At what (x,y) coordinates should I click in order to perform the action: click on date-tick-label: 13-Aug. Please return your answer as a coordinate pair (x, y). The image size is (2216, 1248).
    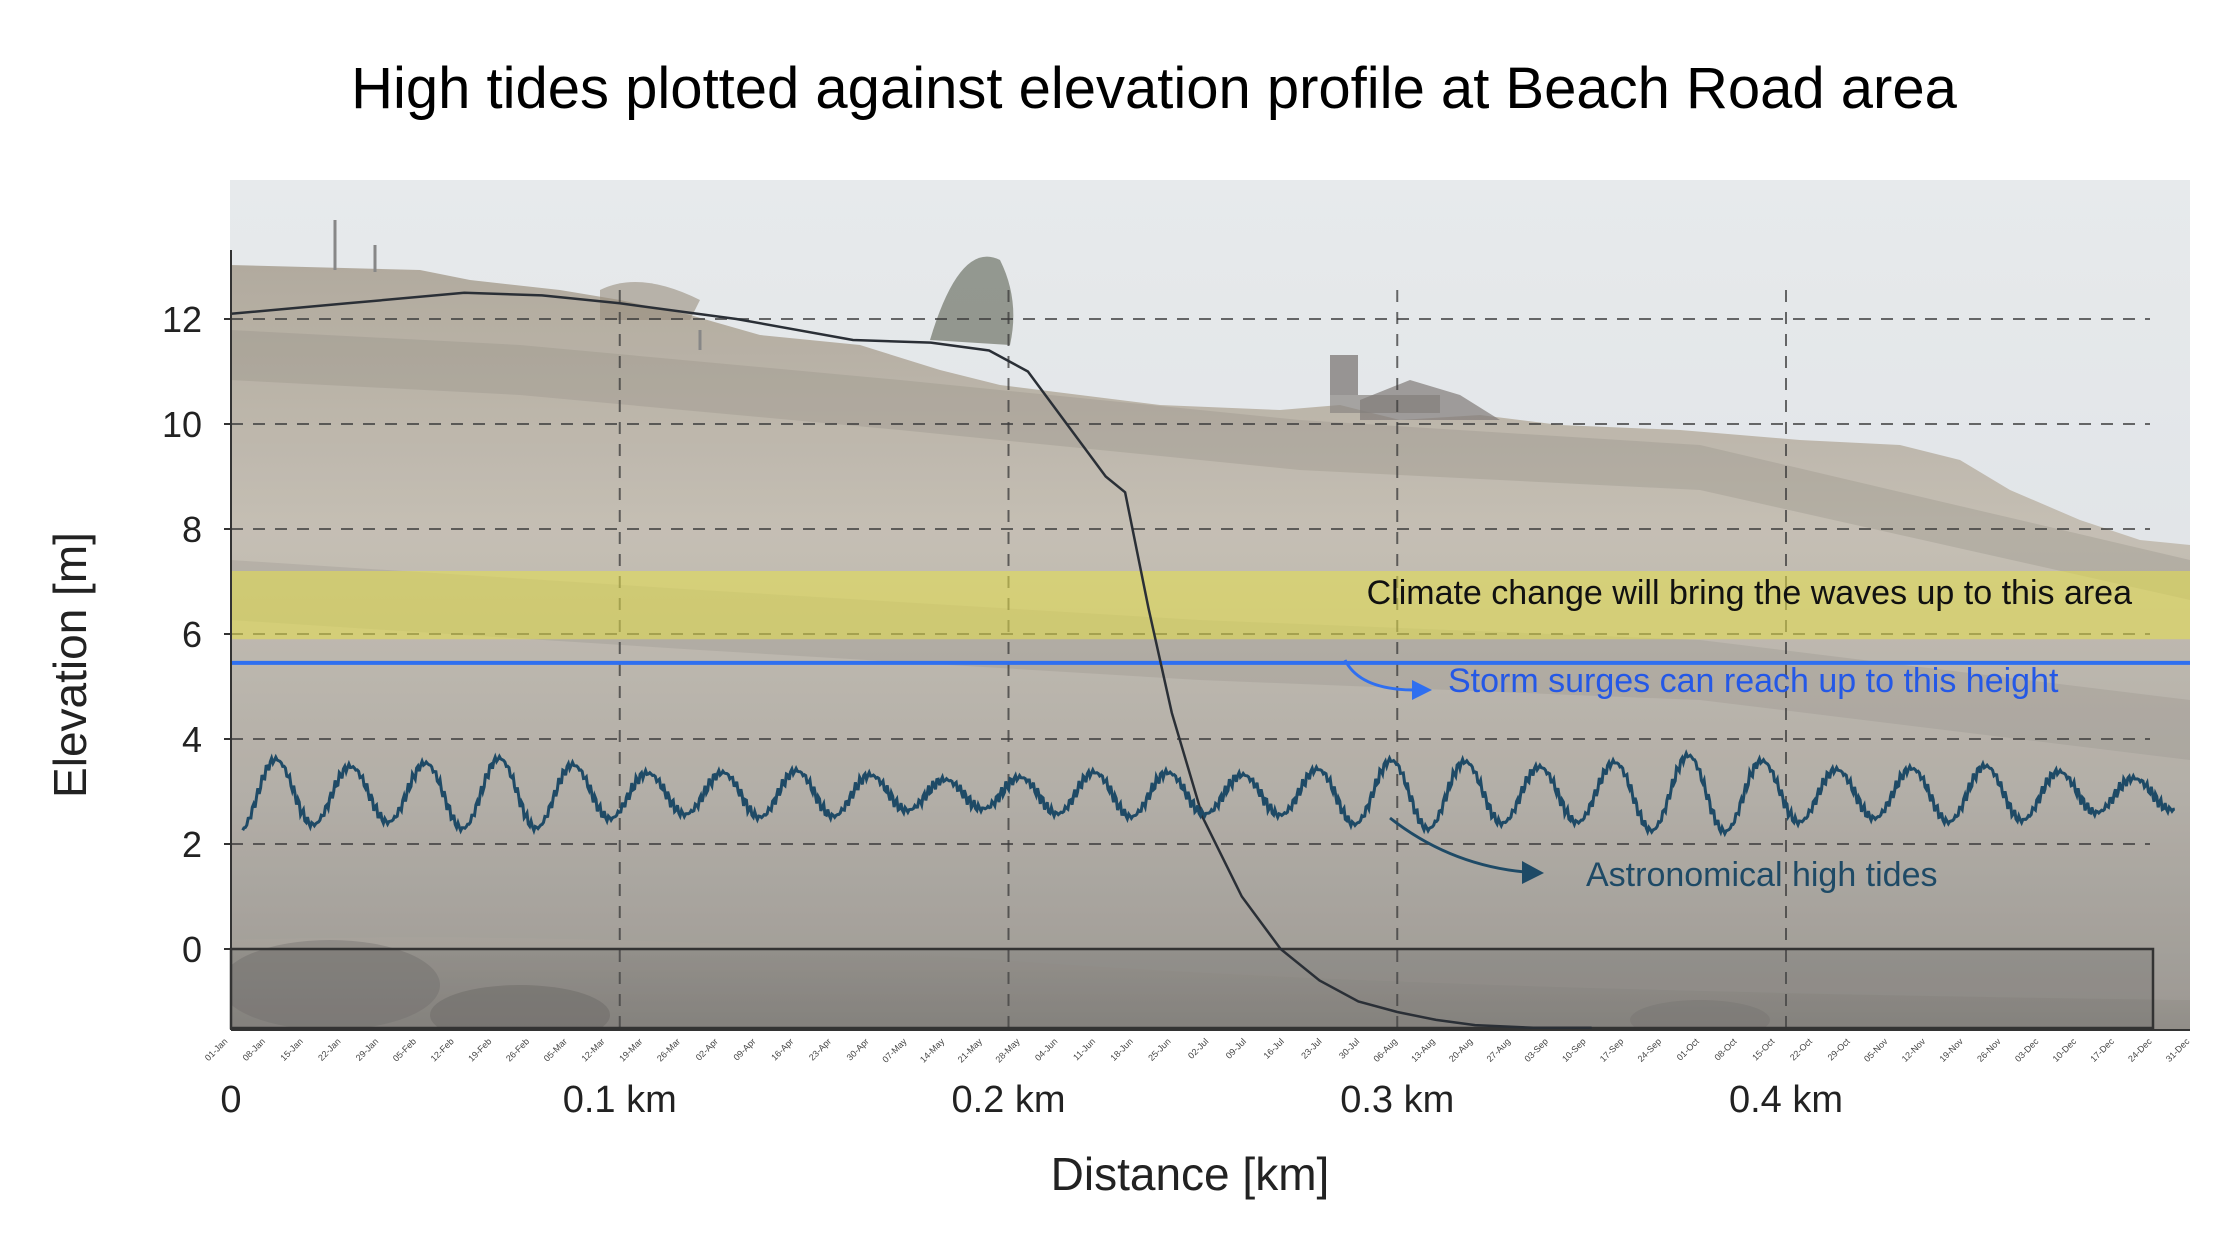
    Looking at the image, I should click on (1423, 1050).